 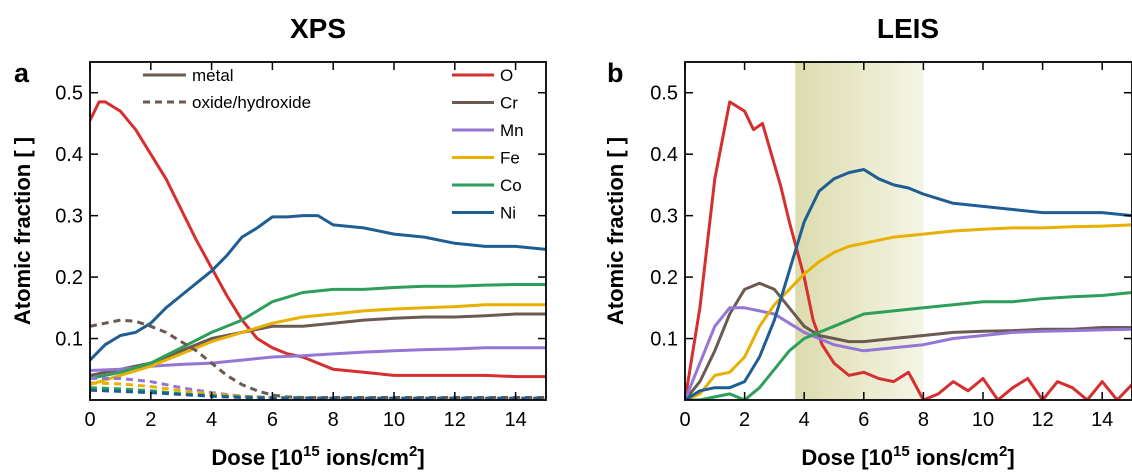 What do you see at coordinates (488, 144) in the screenshot?
I see `element-legend: O Cr Mn Fe Co Ni` at bounding box center [488, 144].